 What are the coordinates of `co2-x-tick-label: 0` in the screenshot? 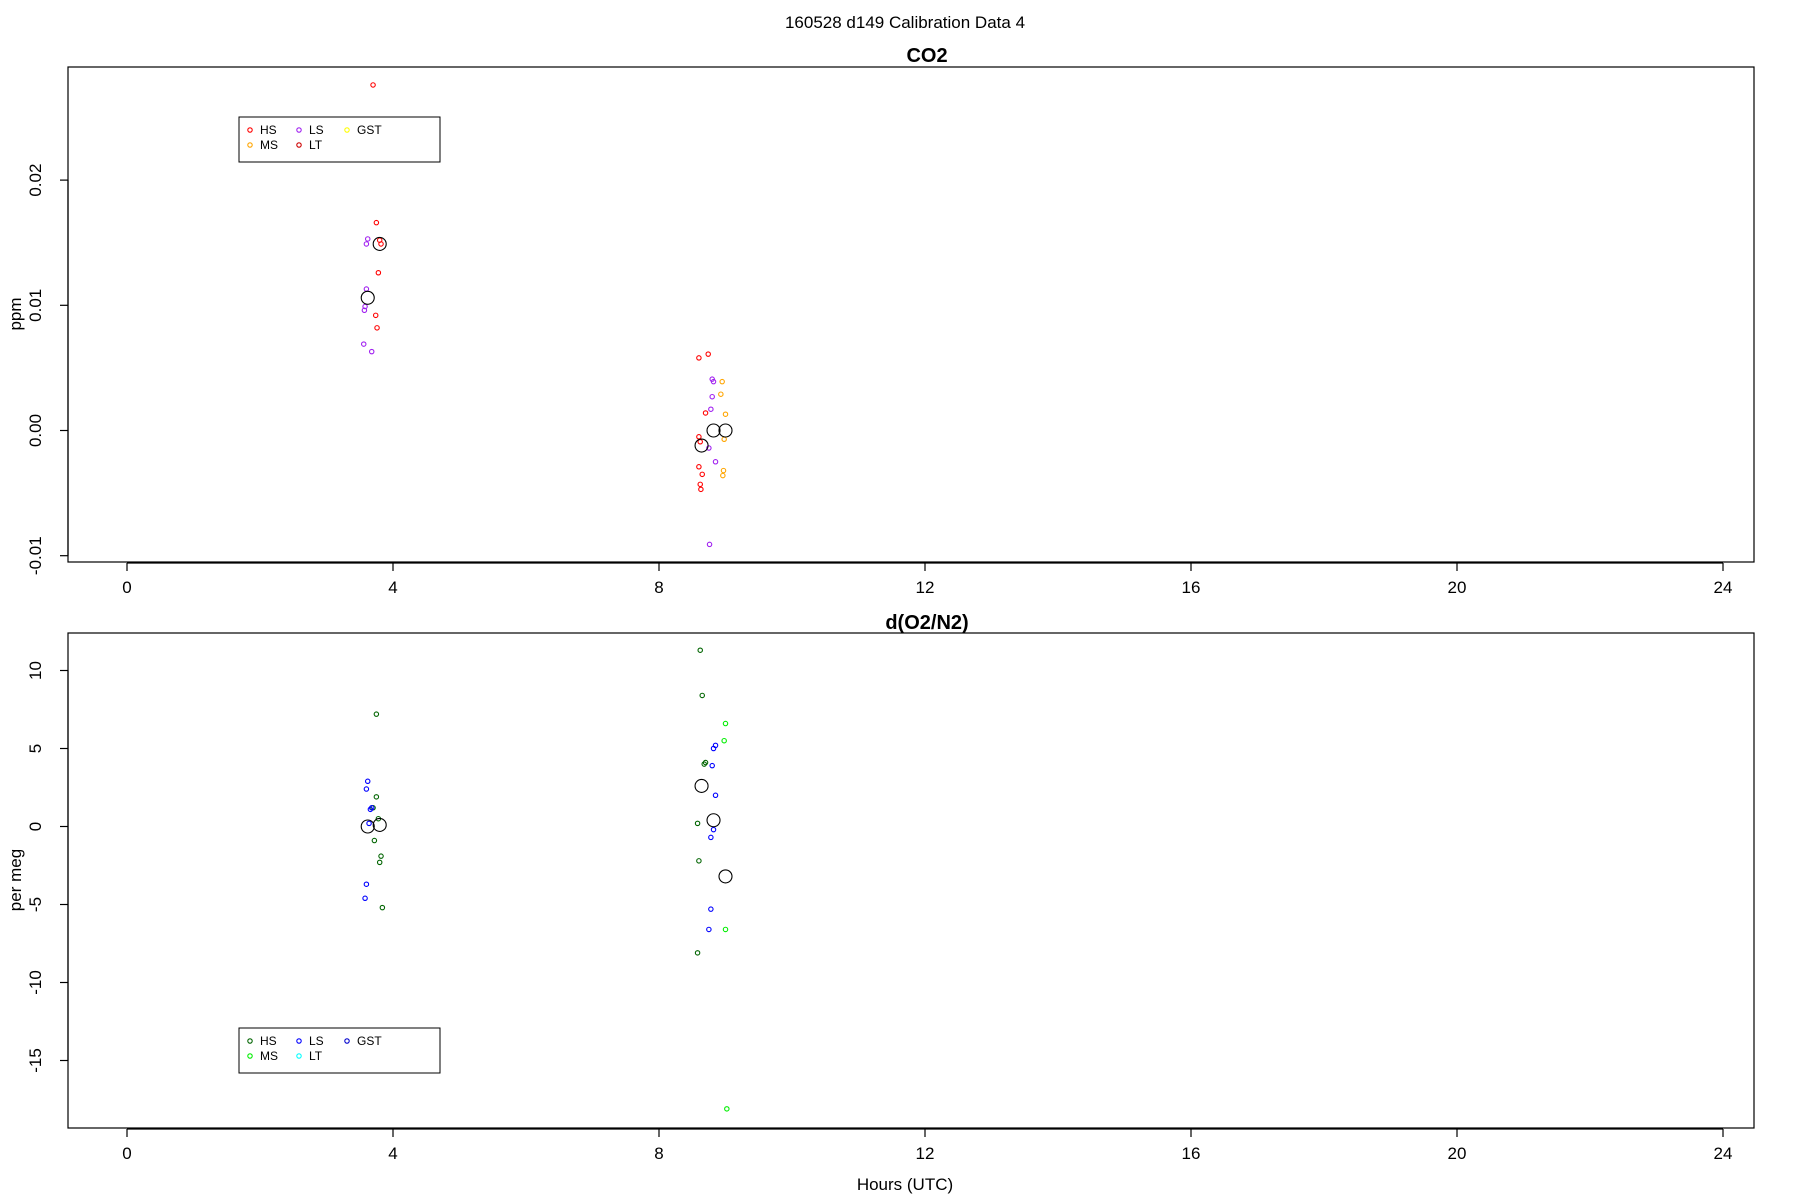 It's located at (126, 587).